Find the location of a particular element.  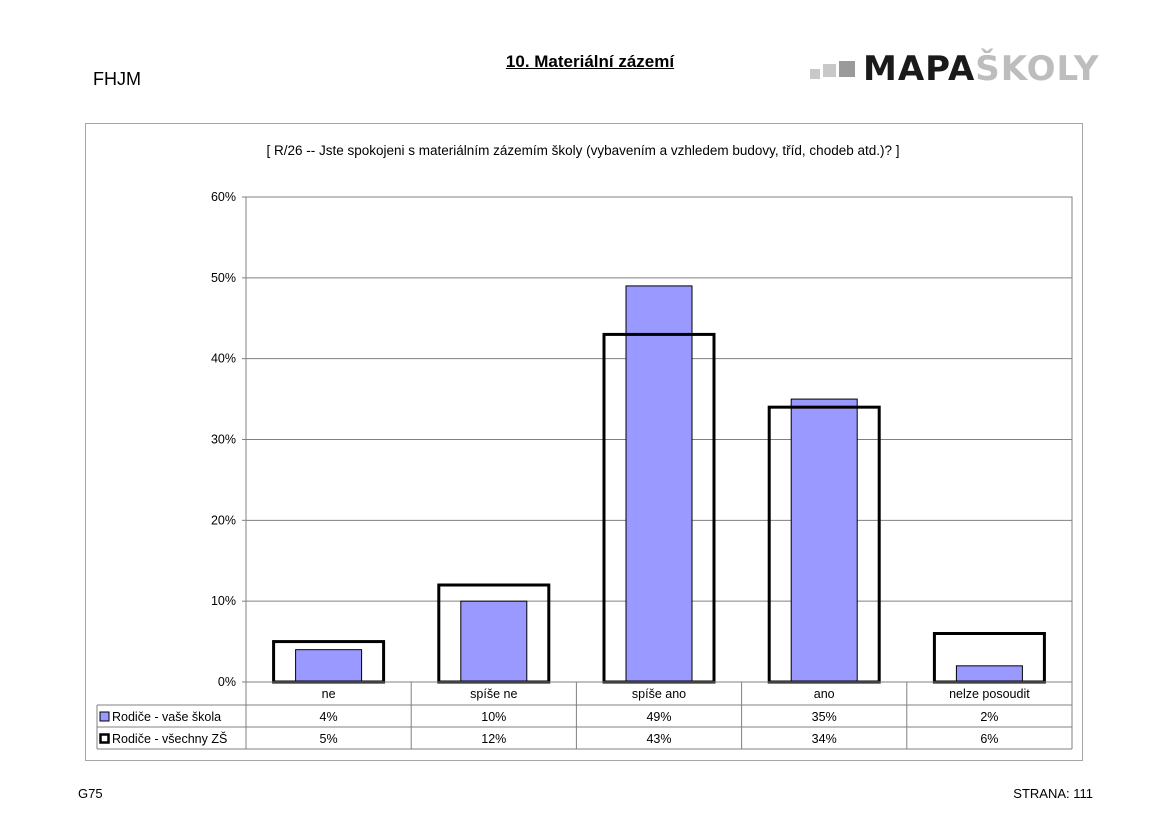

legend-label: Rodiče - vaše škola is located at coordinates (166, 717).